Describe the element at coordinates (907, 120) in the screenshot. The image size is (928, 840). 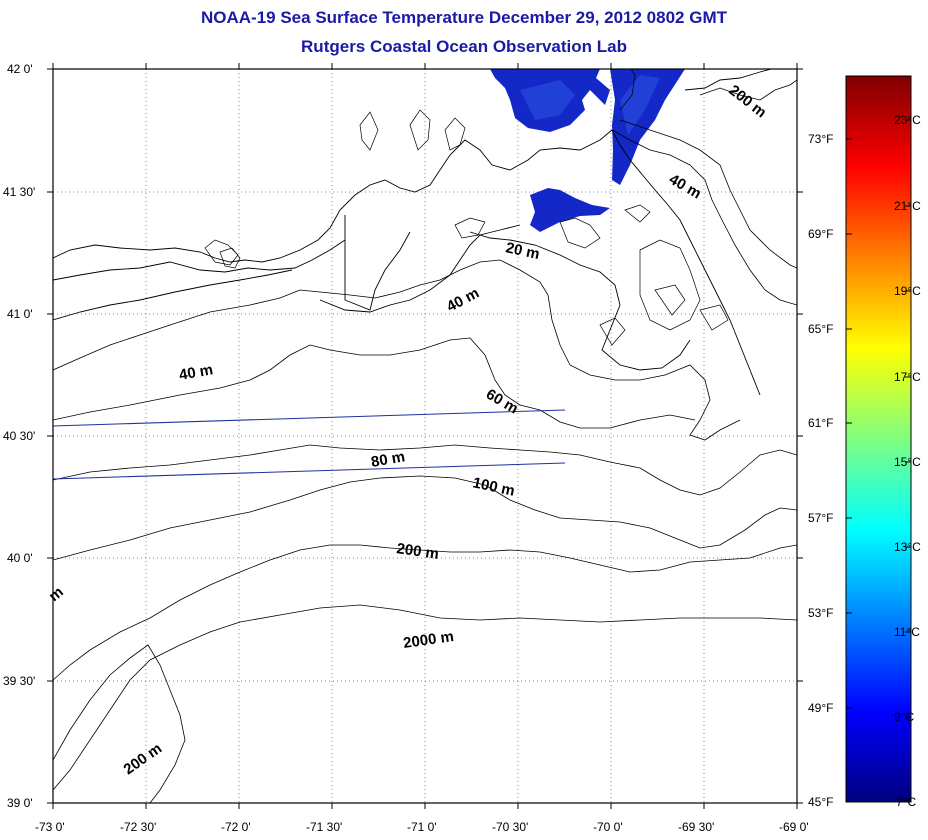
I see `celsius-label: 23°C` at that location.